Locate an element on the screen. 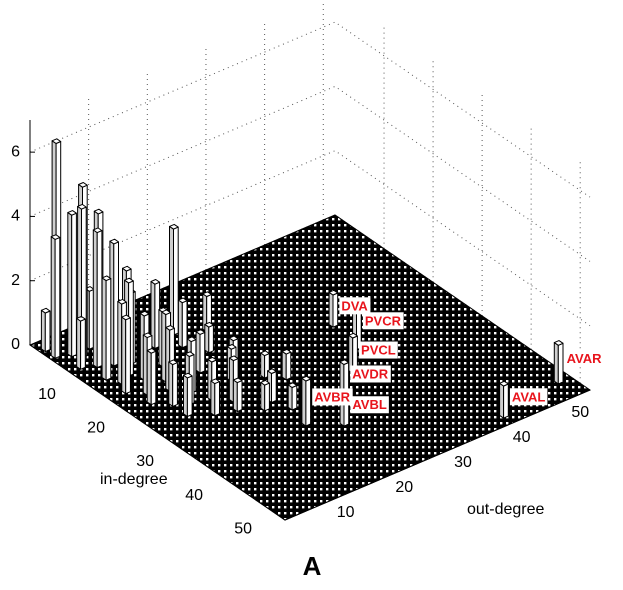 The image size is (623, 590). panel-label: A is located at coordinates (312, 566).